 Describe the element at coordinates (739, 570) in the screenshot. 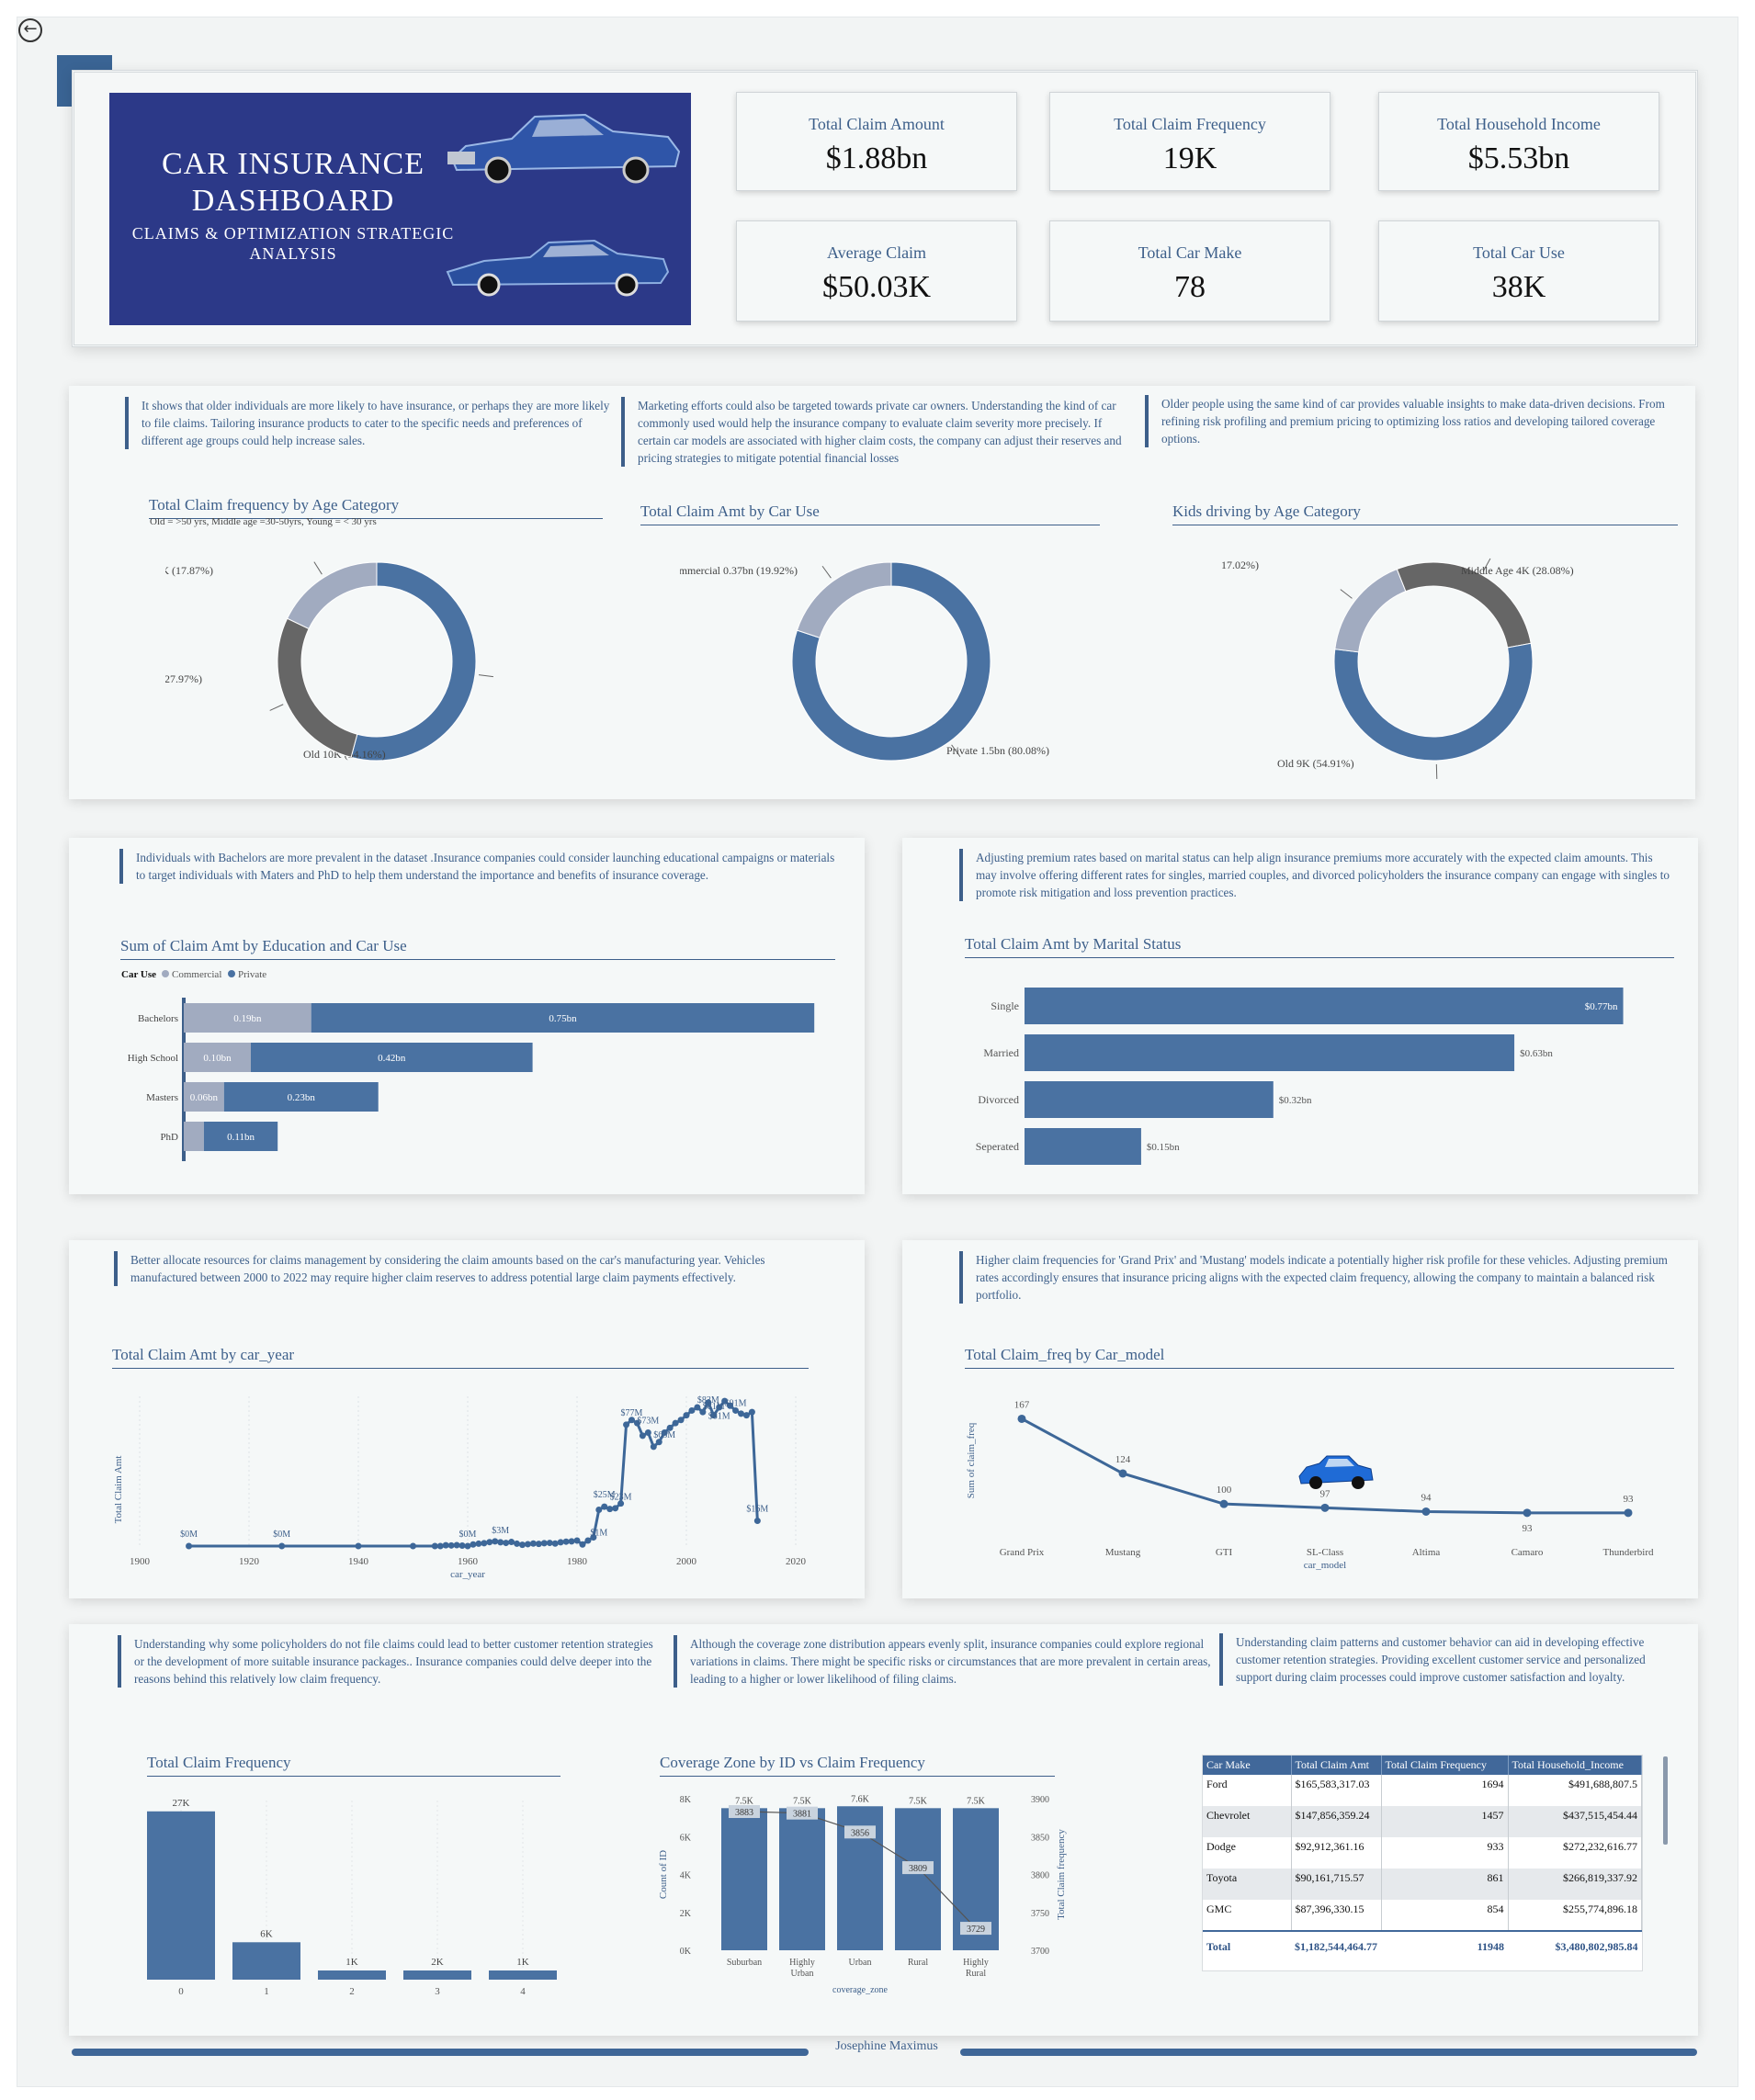

I see `donut-label: Commercial 0.37bn (19.92%)` at that location.